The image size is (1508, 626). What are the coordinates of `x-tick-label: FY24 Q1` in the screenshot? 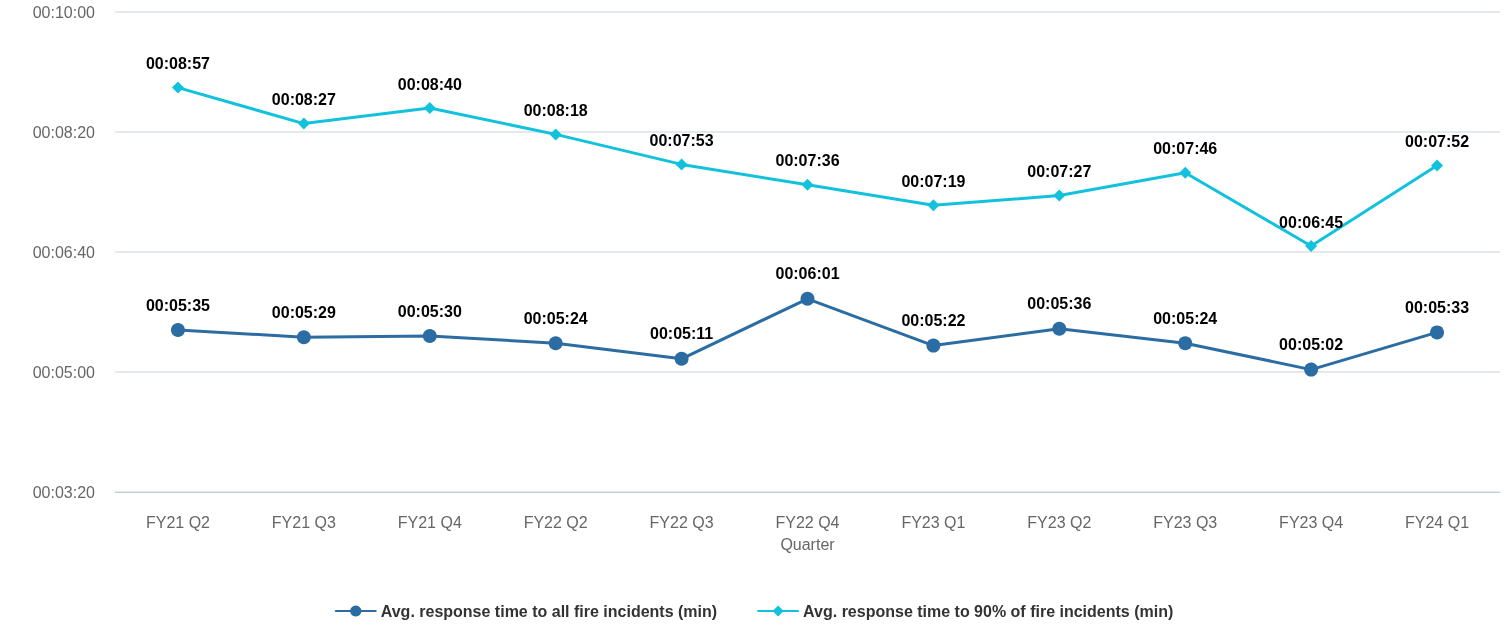 It's located at (1437, 522).